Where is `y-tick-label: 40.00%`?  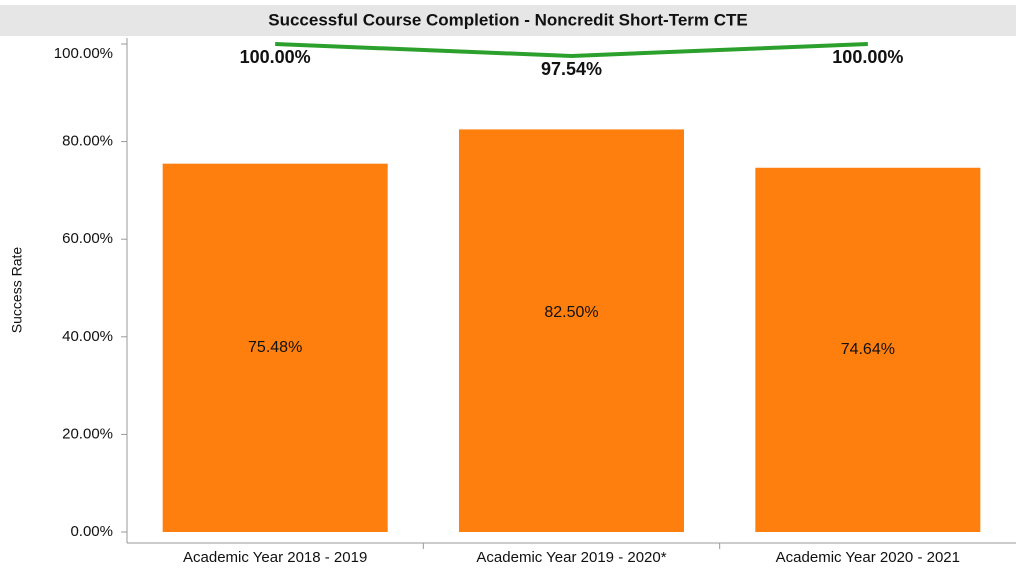 y-tick-label: 40.00% is located at coordinates (87, 336).